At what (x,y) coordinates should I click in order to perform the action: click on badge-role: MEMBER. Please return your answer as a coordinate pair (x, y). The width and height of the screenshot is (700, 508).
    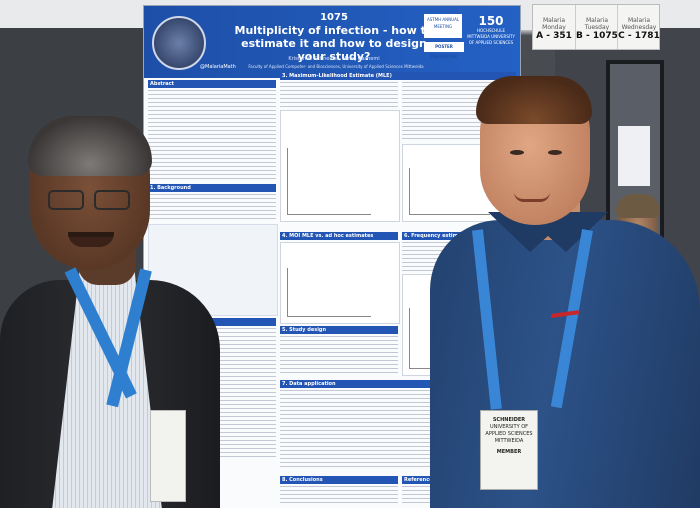
    Looking at the image, I should click on (509, 452).